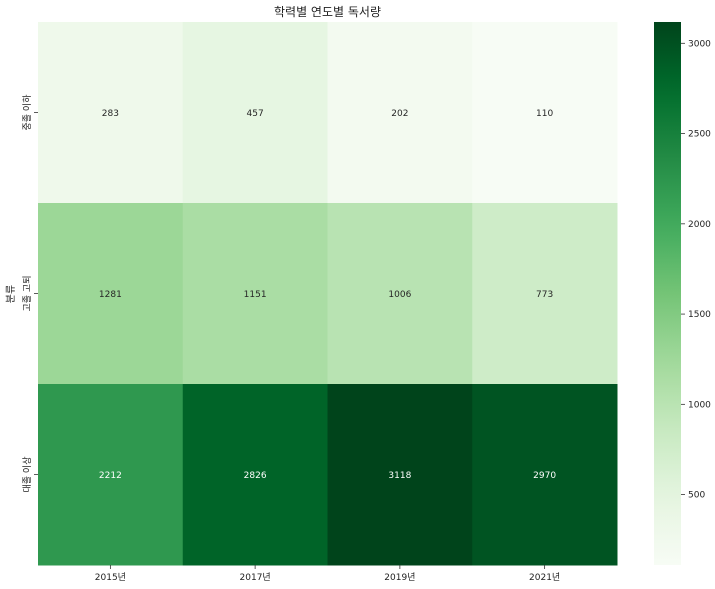  What do you see at coordinates (699, 405) in the screenshot?
I see `colorbar-tick-label: 1000` at bounding box center [699, 405].